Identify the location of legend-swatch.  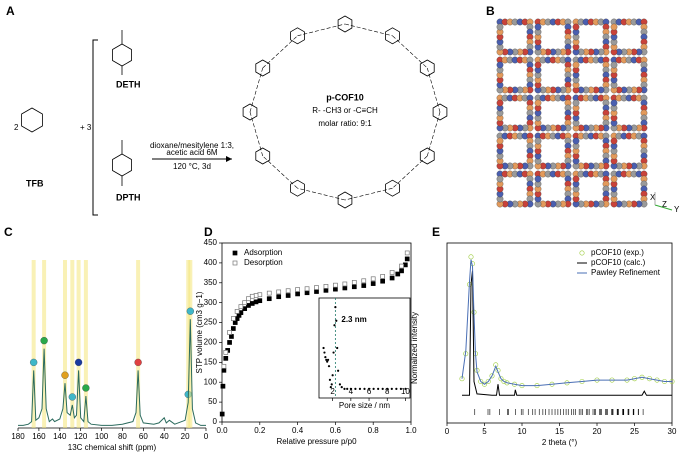
(235, 263).